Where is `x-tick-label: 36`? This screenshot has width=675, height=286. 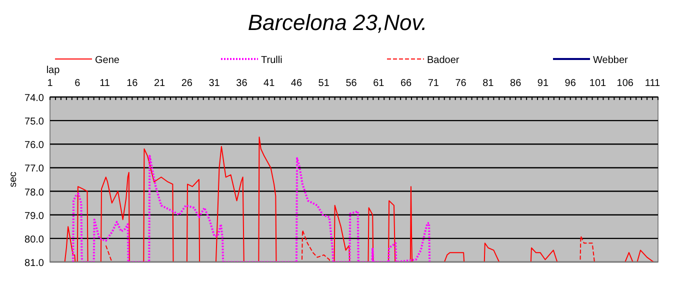
x-tick-label: 36 is located at coordinates (242, 83).